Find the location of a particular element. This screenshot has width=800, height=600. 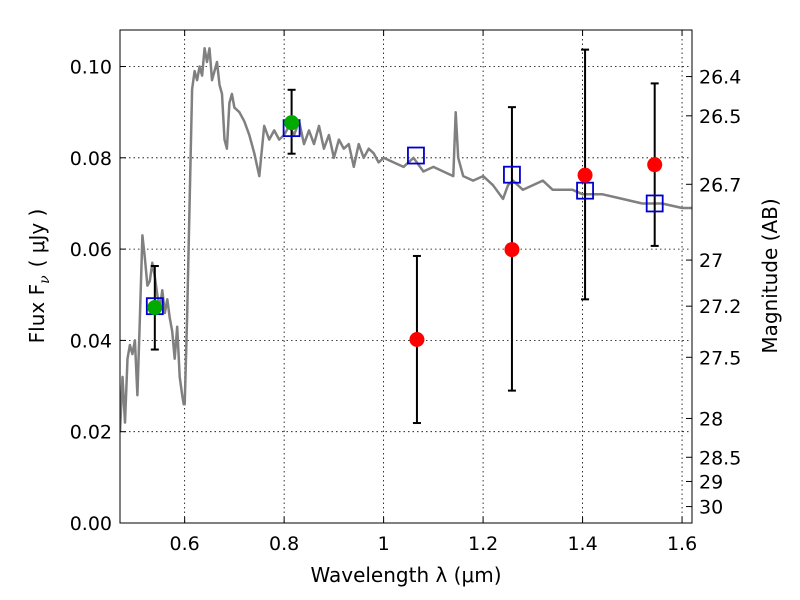

y-tick-label: 0.00 is located at coordinates (91, 524).